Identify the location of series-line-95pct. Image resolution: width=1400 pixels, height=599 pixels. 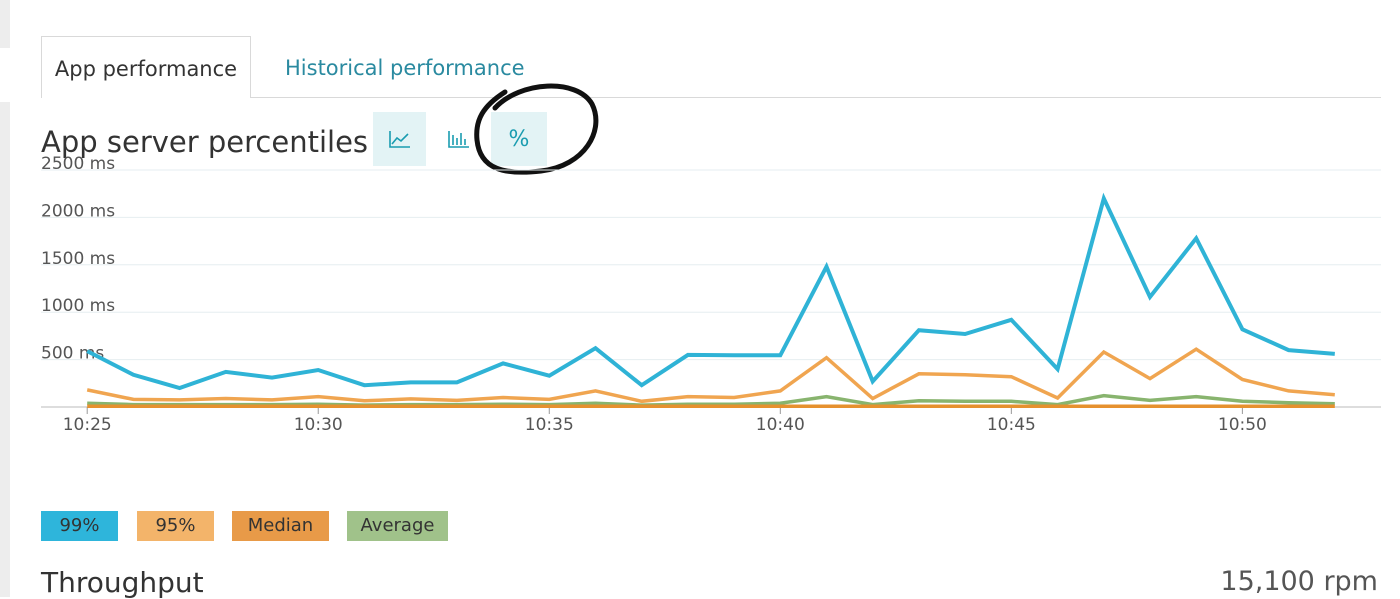
(710, 375).